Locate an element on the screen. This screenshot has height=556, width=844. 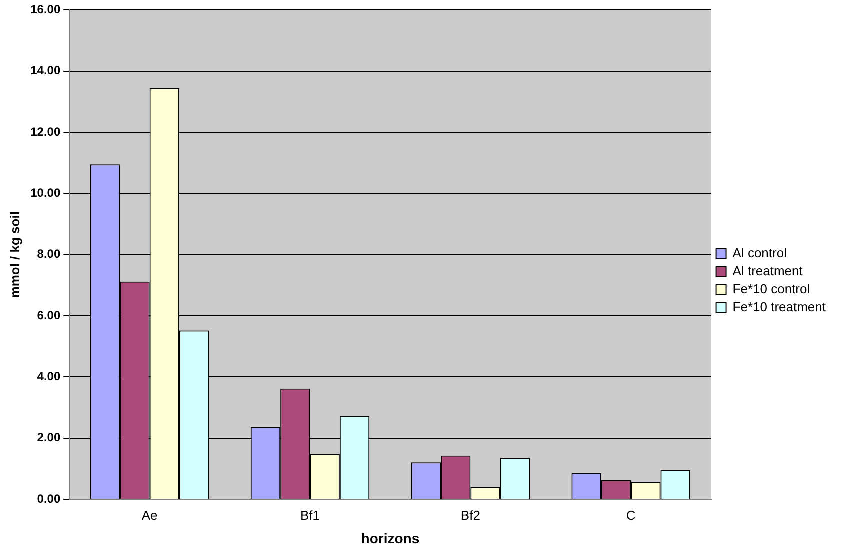
legend-label: Al treatment is located at coordinates (768, 271).